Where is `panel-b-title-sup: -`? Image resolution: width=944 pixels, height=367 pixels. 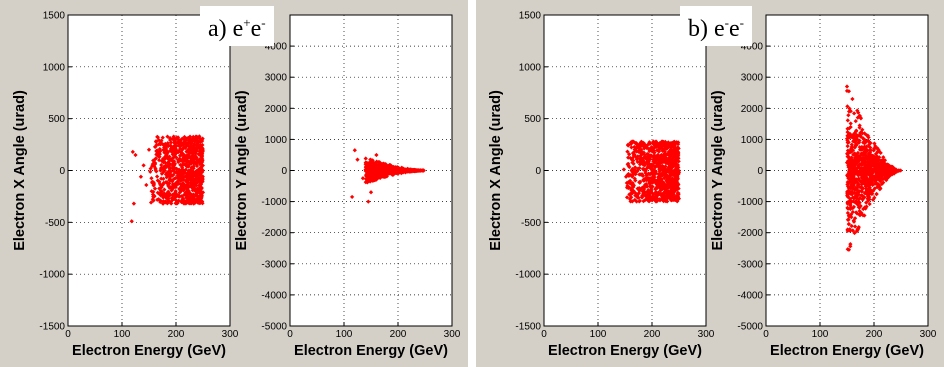
panel-b-title-sup: - is located at coordinates (726, 22).